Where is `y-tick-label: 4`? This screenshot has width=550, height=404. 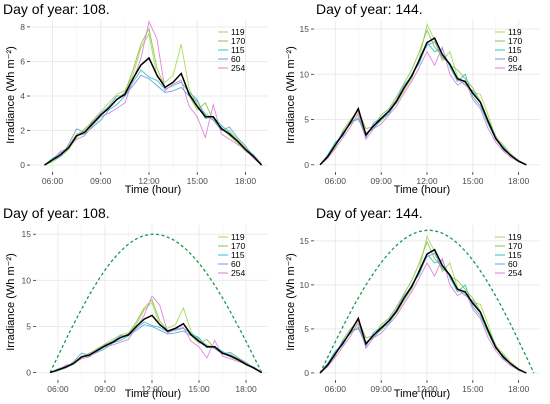 y-tick-label: 4 is located at coordinates (22, 96).